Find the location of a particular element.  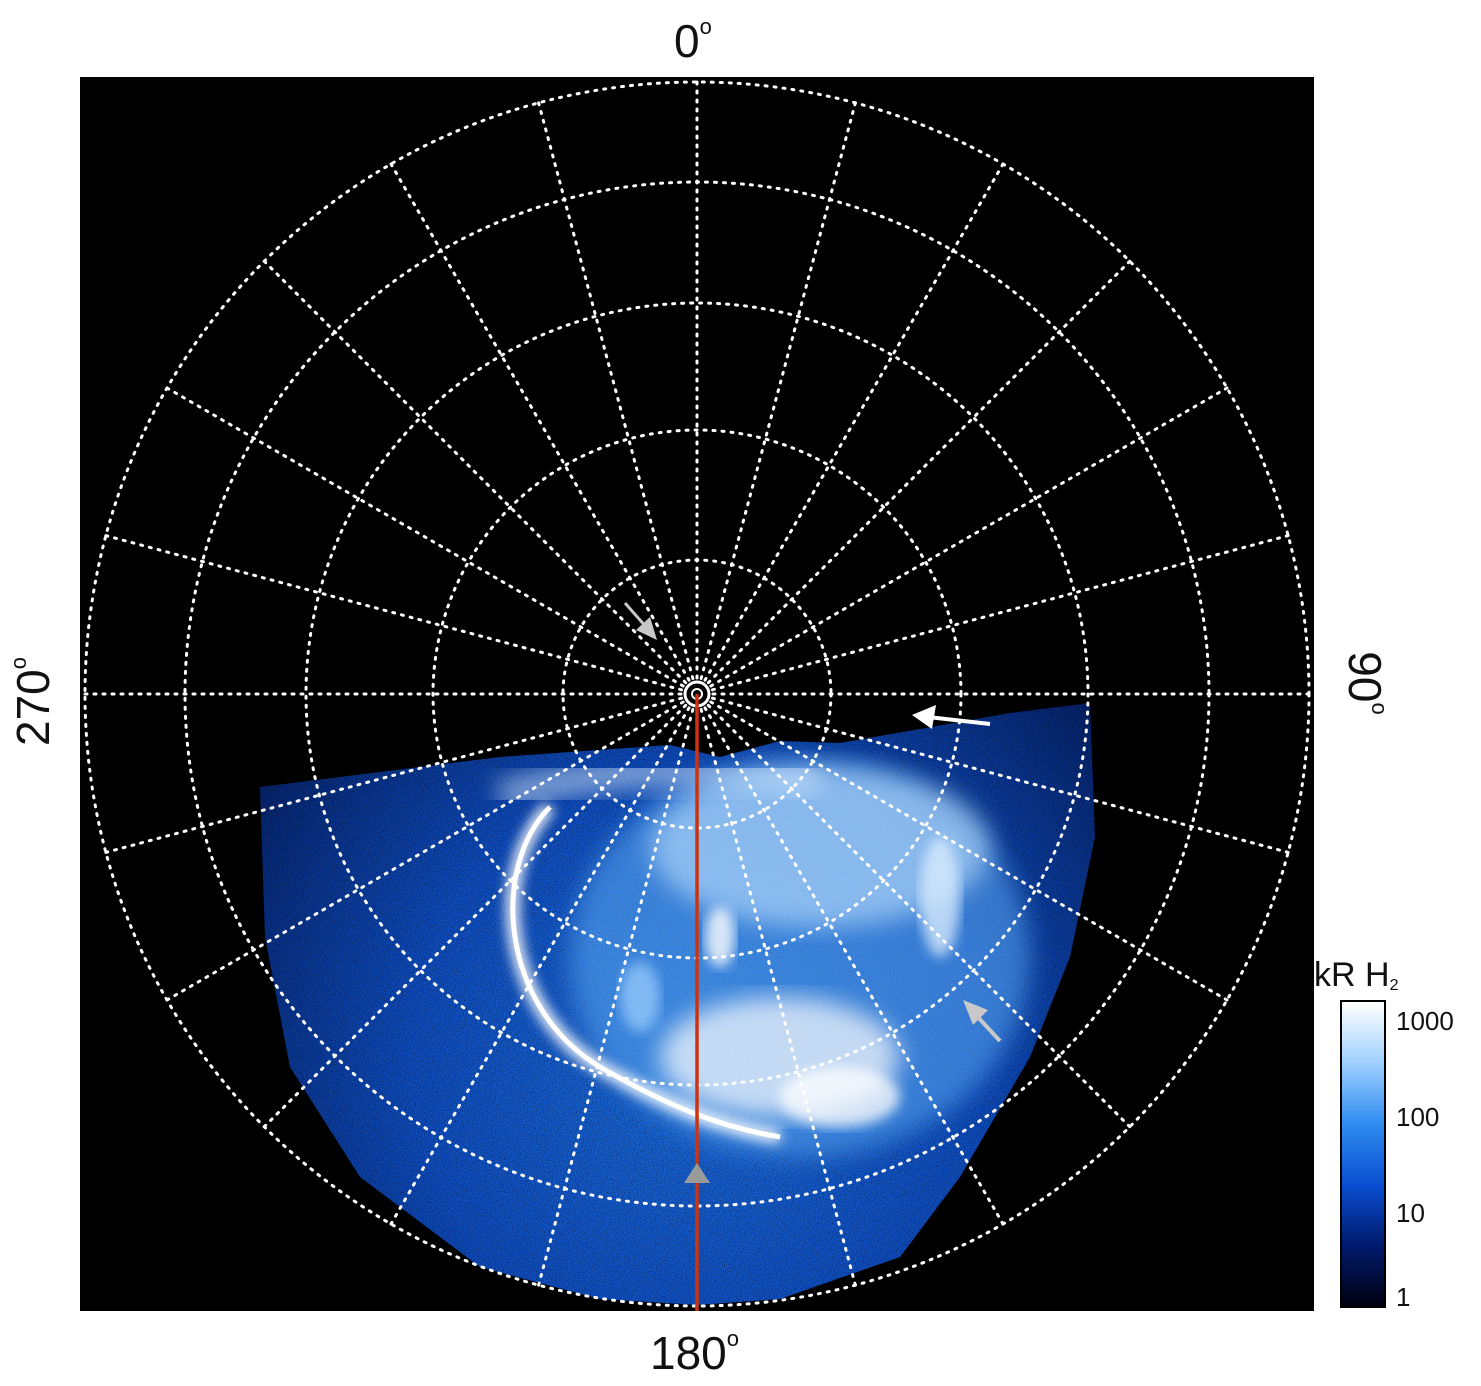

colorbar-tick-1: 1 is located at coordinates (1403, 1297).